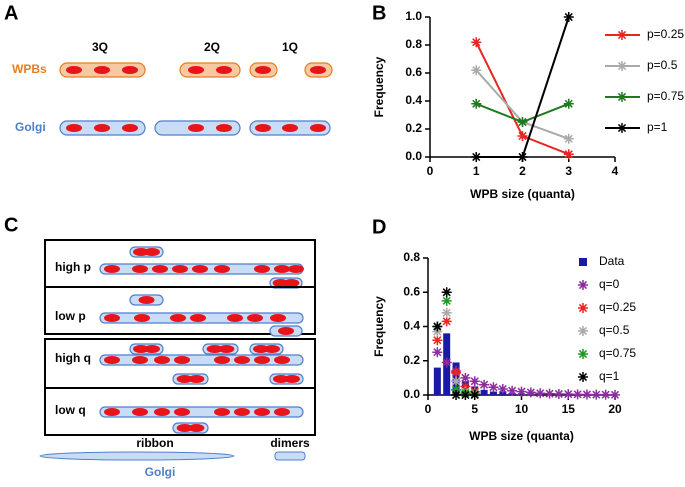  I want to click on x-tick-label: 2, so click(522, 171).